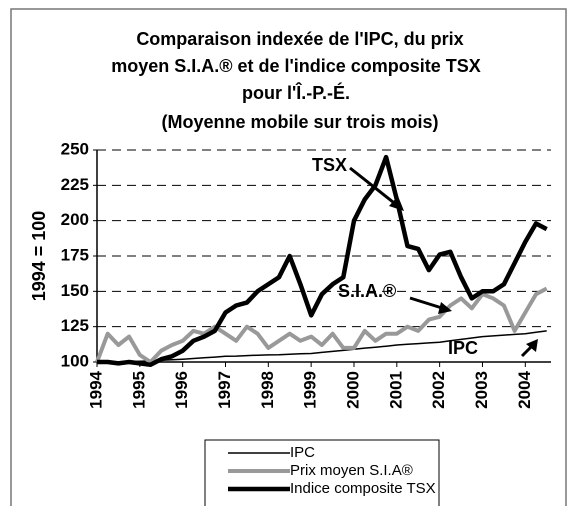 The width and height of the screenshot is (577, 506). I want to click on x-tick-label: 1995, so click(138, 390).